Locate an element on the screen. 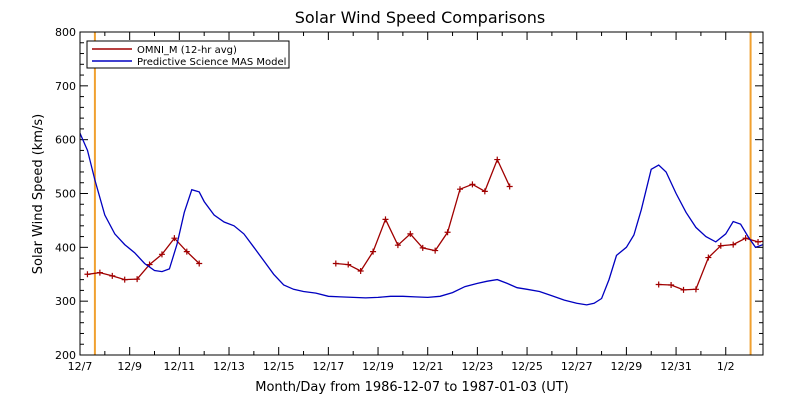 This screenshot has height=400, width=800. y-tick-label: 600 is located at coordinates (65, 140).